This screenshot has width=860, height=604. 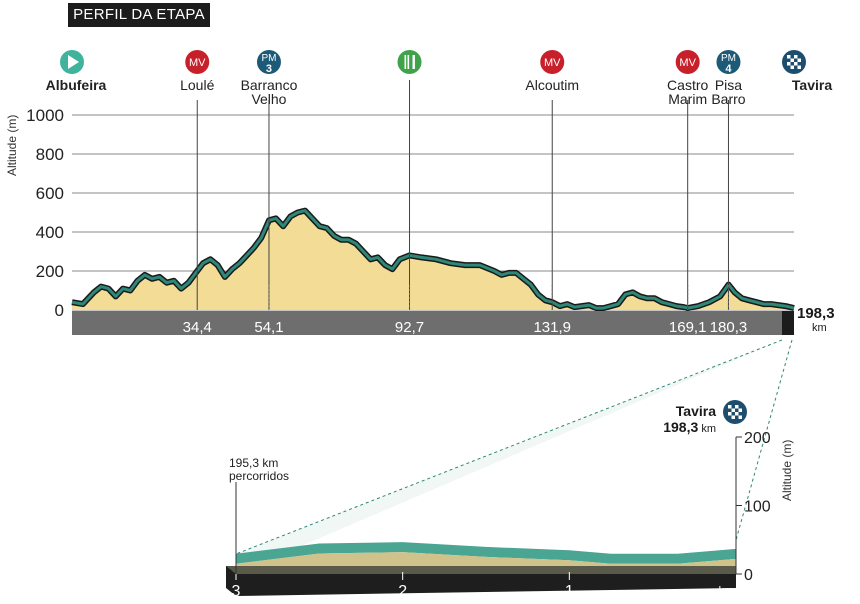 I want to click on zoom-x-tick-label: 2, so click(x=402, y=591).